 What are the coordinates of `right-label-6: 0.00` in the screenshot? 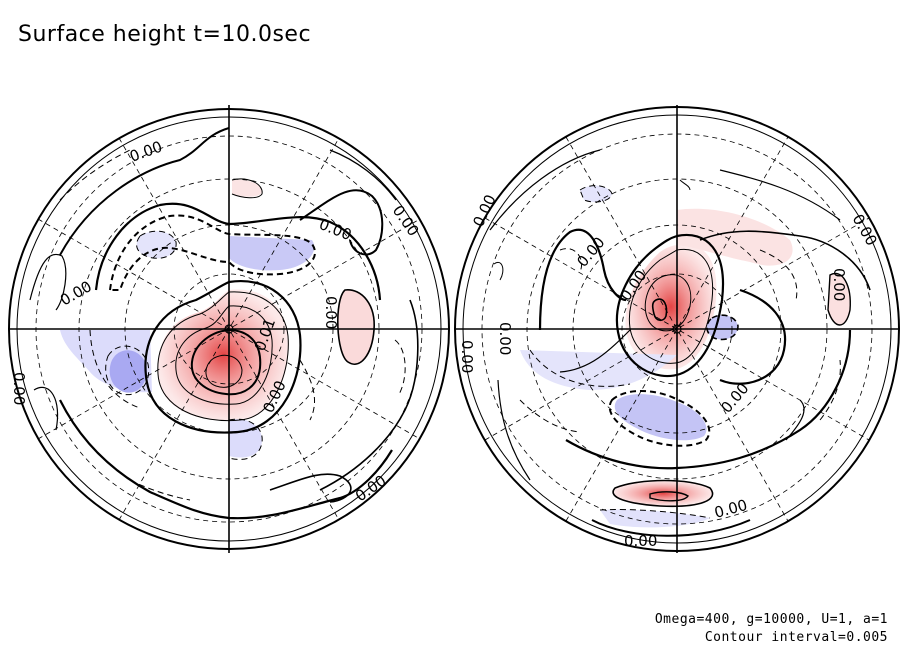 It's located at (505, 338).